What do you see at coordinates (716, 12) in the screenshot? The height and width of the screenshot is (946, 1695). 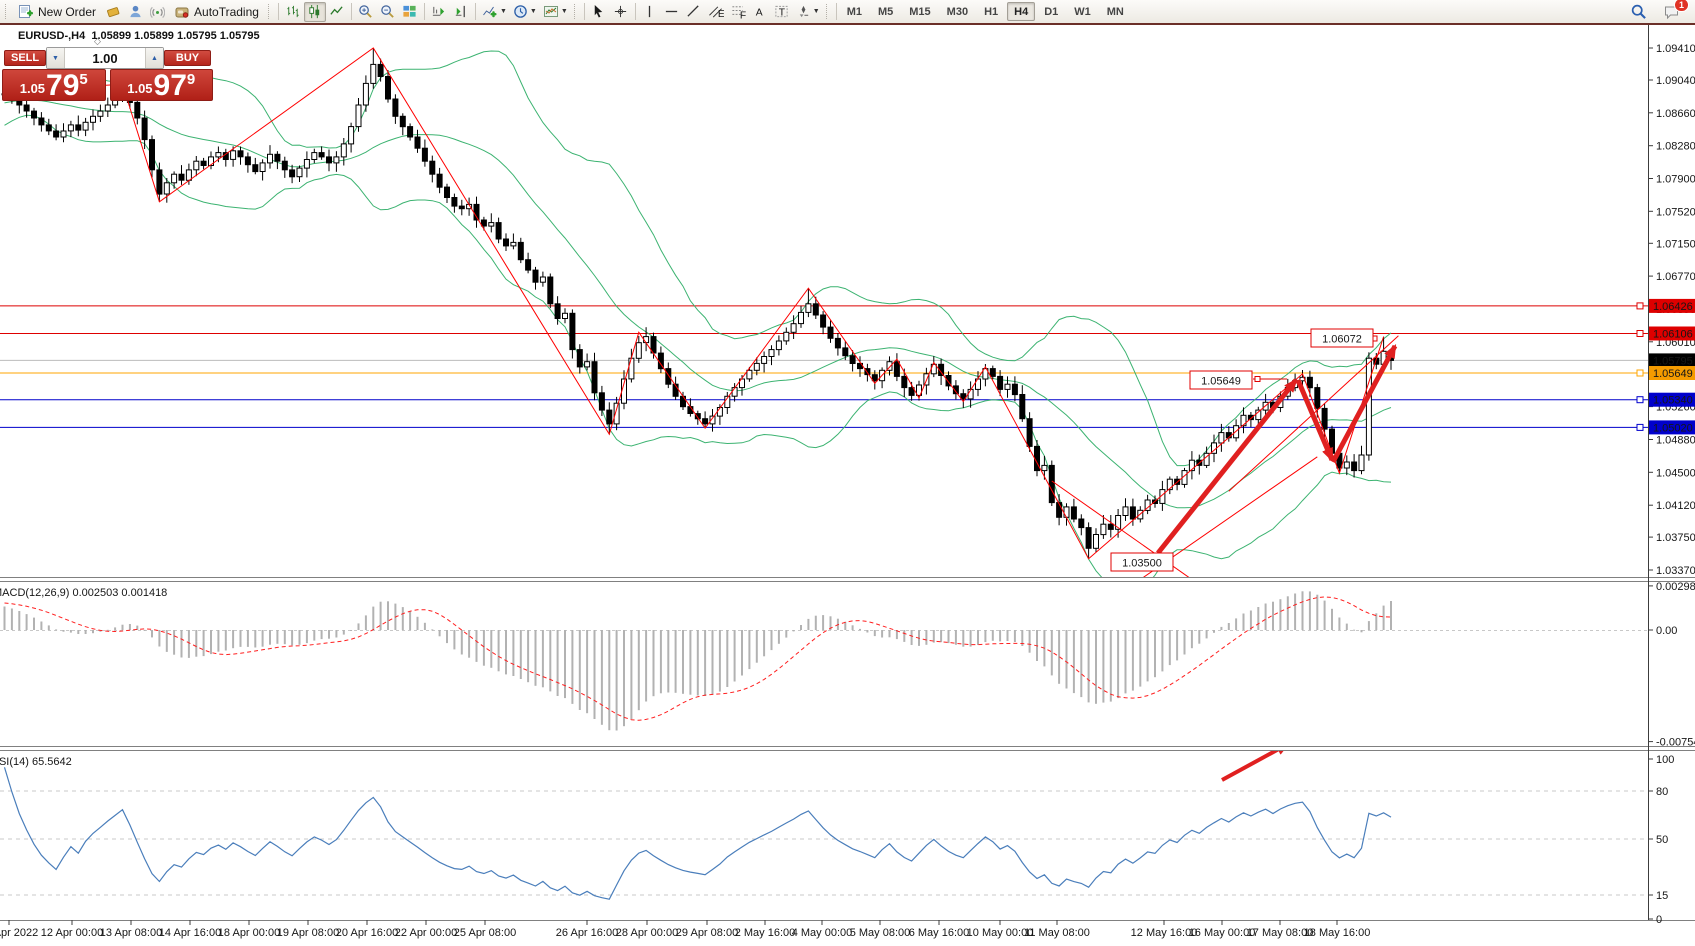 I see `channel-tool-button: E` at bounding box center [716, 12].